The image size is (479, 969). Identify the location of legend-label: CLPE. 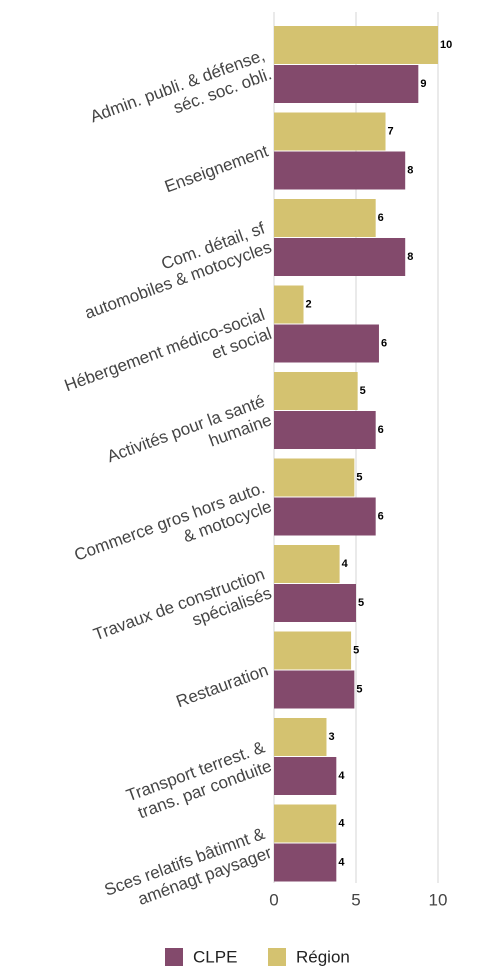
(215, 956).